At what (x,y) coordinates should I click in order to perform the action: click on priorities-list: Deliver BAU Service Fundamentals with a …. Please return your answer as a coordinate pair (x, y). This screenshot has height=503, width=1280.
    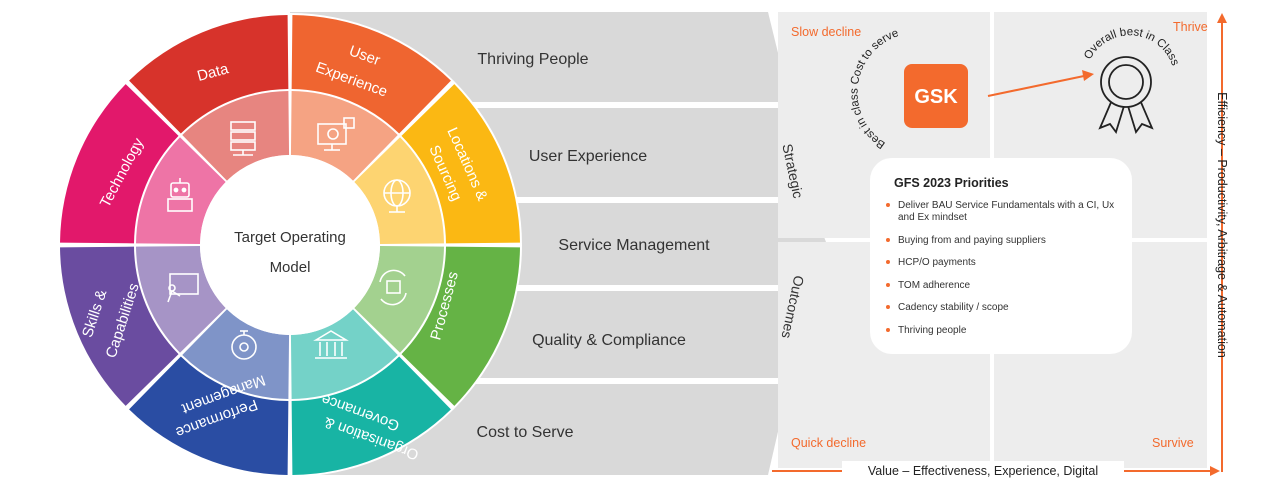
    Looking at the image, I should click on (1004, 273).